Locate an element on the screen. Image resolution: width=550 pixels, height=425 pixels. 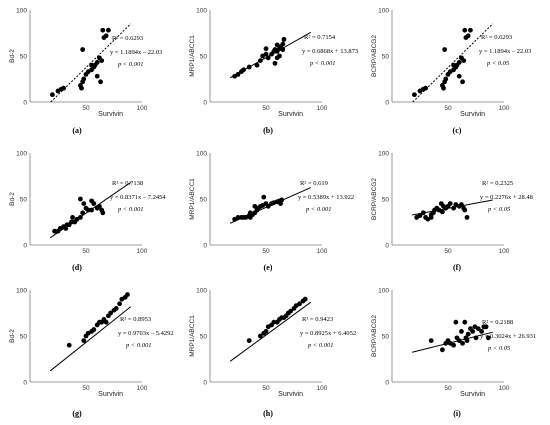
regression-equation: y = 0.6868x + 13.873 is located at coordinates (330, 51).